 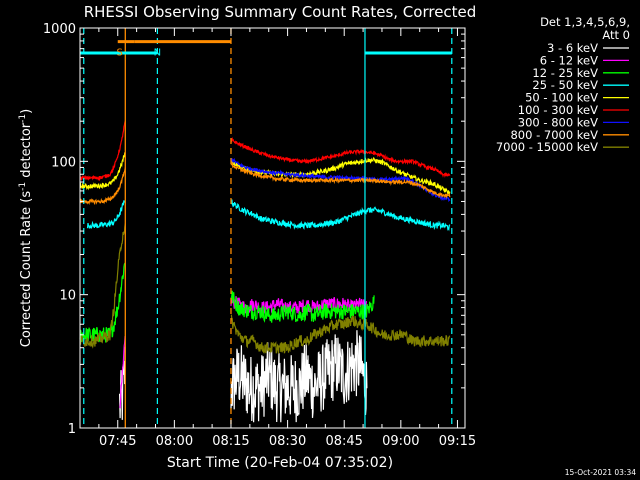 What do you see at coordinates (59, 29) in the screenshot?
I see `y-tick-label-3: 1000` at bounding box center [59, 29].